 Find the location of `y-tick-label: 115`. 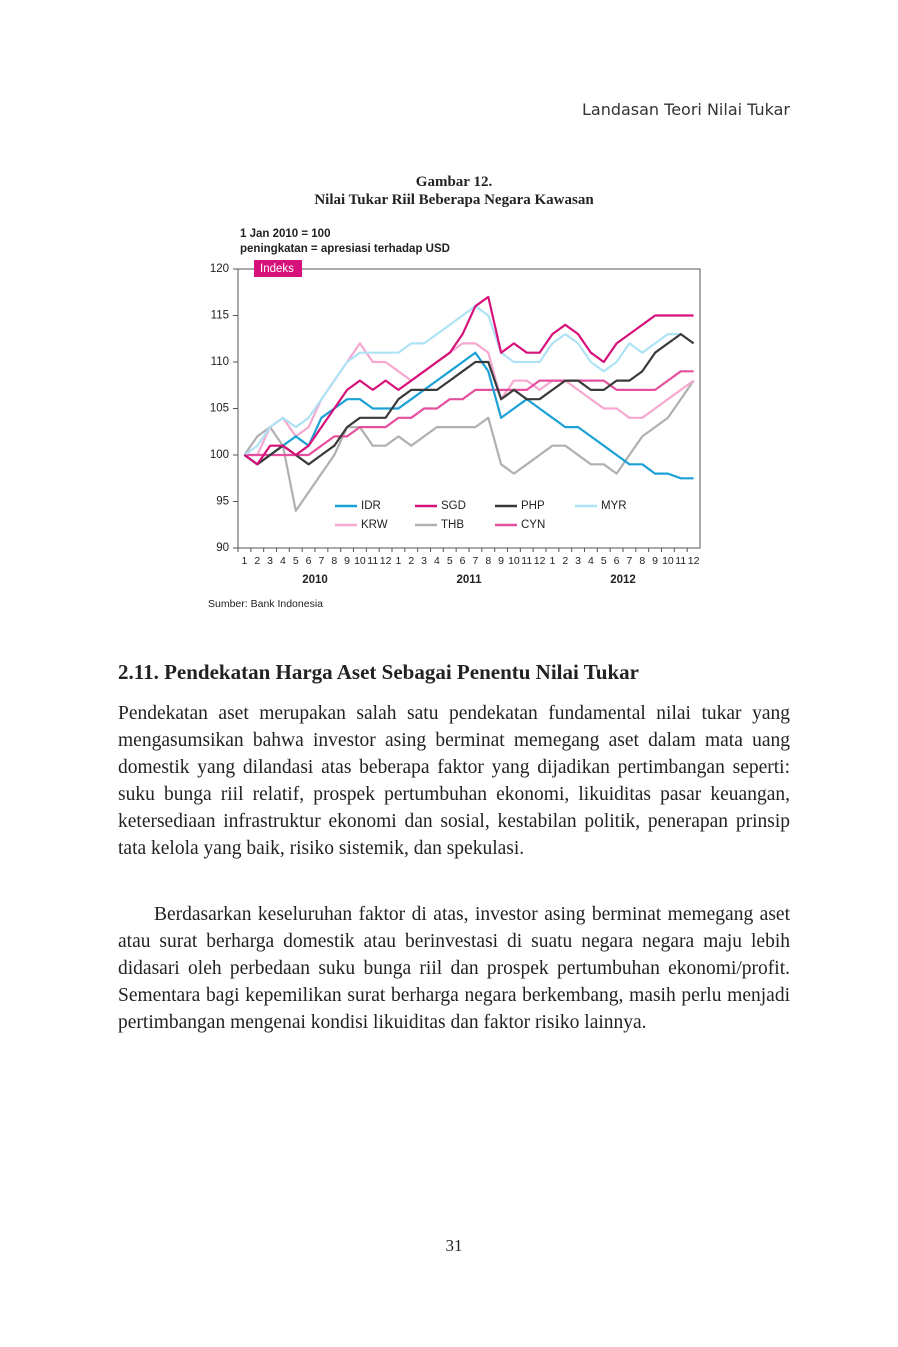

y-tick-label: 115 is located at coordinates (220, 316).